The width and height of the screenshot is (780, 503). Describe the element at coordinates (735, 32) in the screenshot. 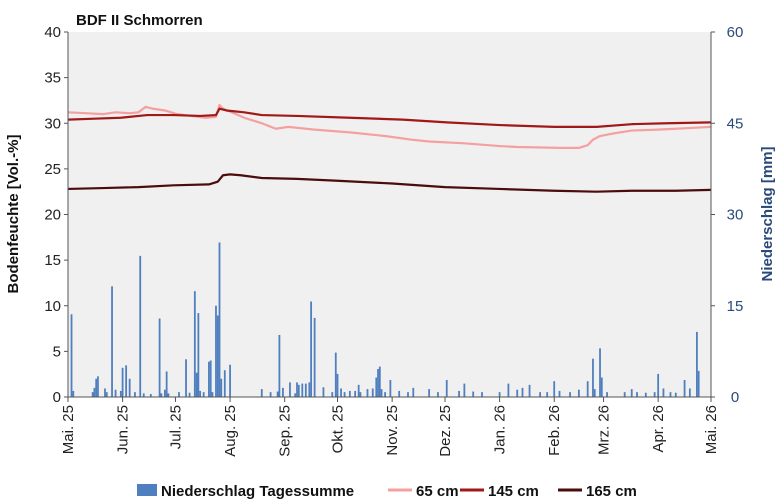

I see `right-tick-label: 60` at that location.